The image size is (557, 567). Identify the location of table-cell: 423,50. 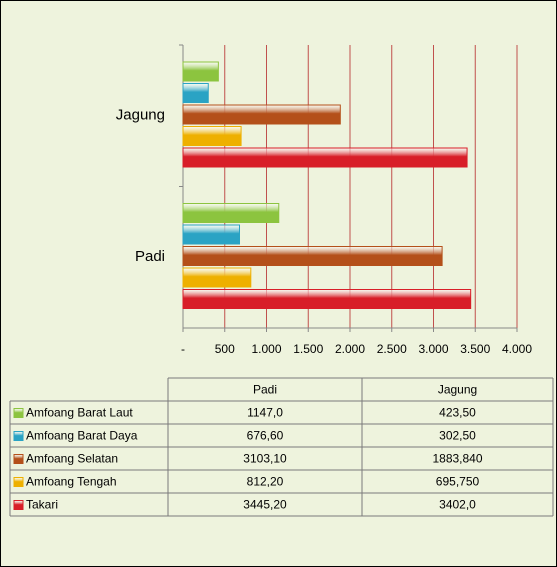
(457, 413).